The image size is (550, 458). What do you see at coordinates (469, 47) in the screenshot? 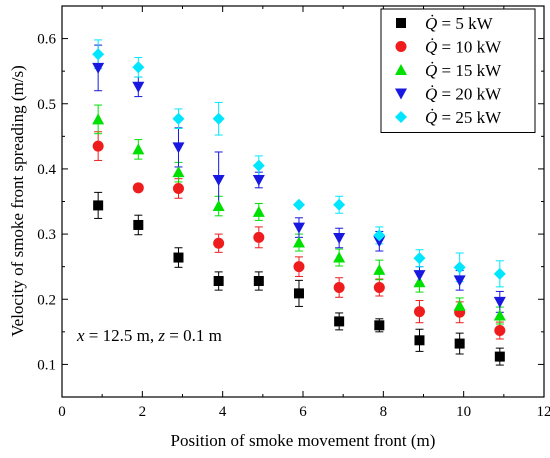
I see `legend-value: = 10 kW` at bounding box center [469, 47].